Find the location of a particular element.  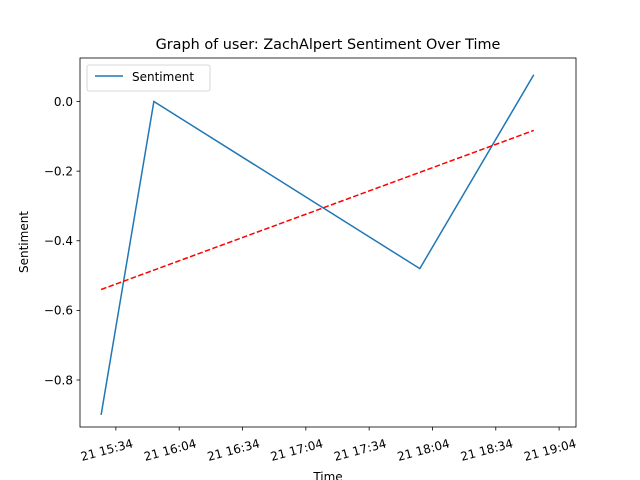

x-tick-label: 21 16:34 is located at coordinates (233, 449).